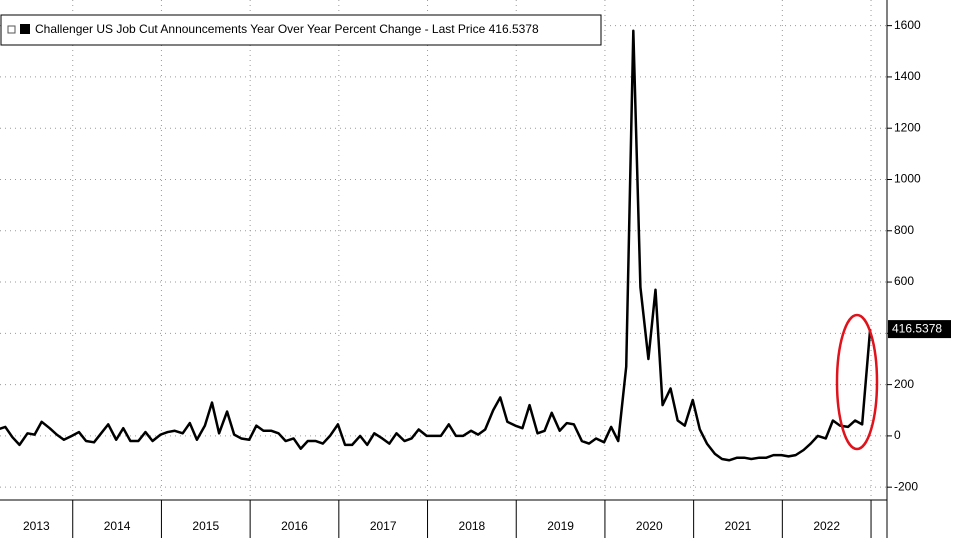  I want to click on x-tick-label: 2022, so click(826, 526).